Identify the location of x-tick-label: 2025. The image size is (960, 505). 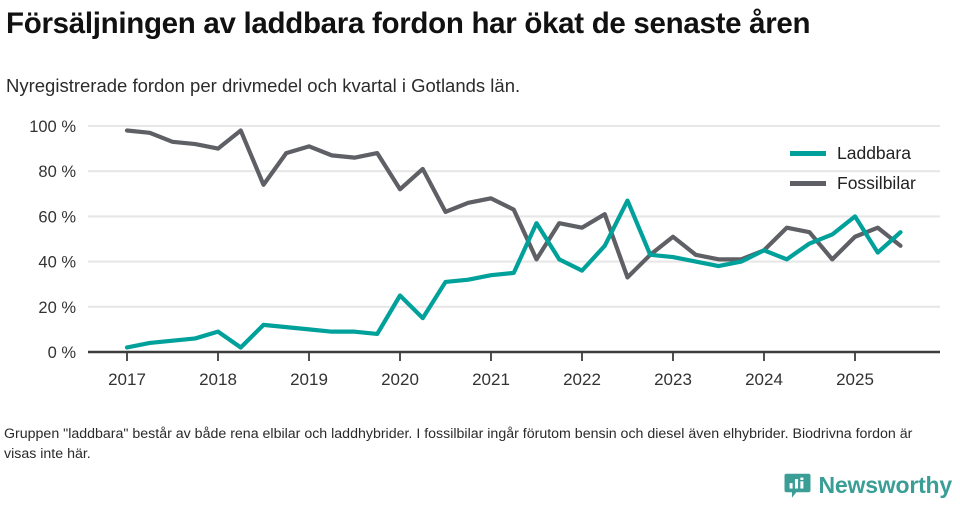
(855, 379).